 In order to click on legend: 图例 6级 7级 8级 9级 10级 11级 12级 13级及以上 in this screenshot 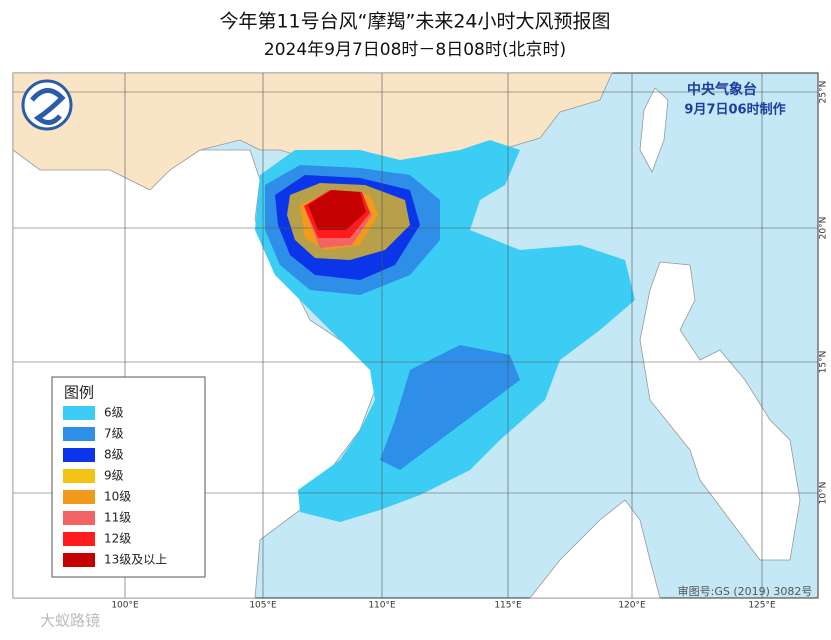, I will do `click(128, 477)`.